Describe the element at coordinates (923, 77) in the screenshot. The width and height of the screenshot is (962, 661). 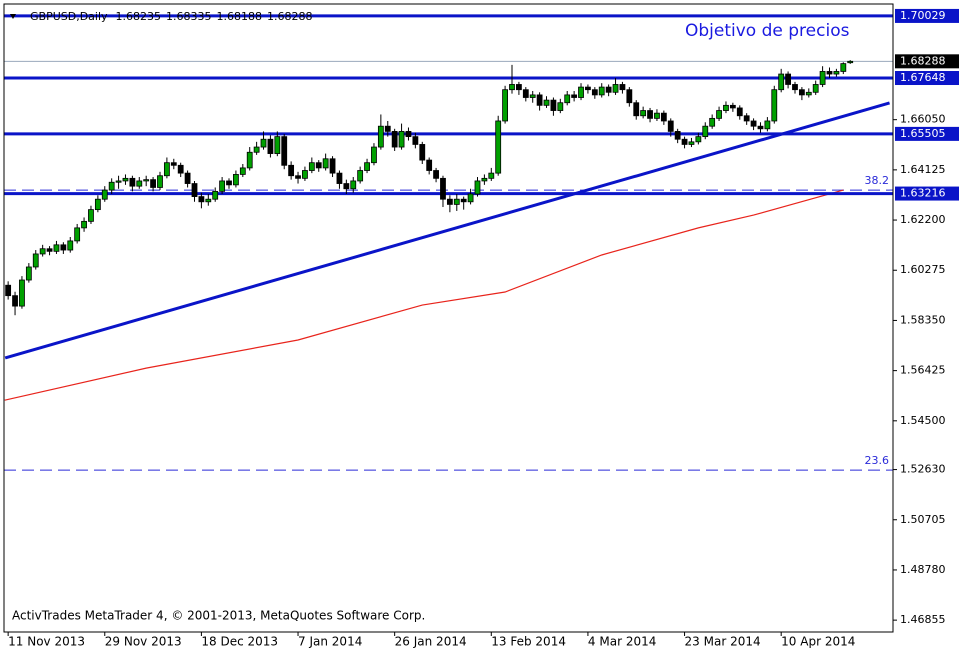
I see `level-label: 1.67648` at that location.